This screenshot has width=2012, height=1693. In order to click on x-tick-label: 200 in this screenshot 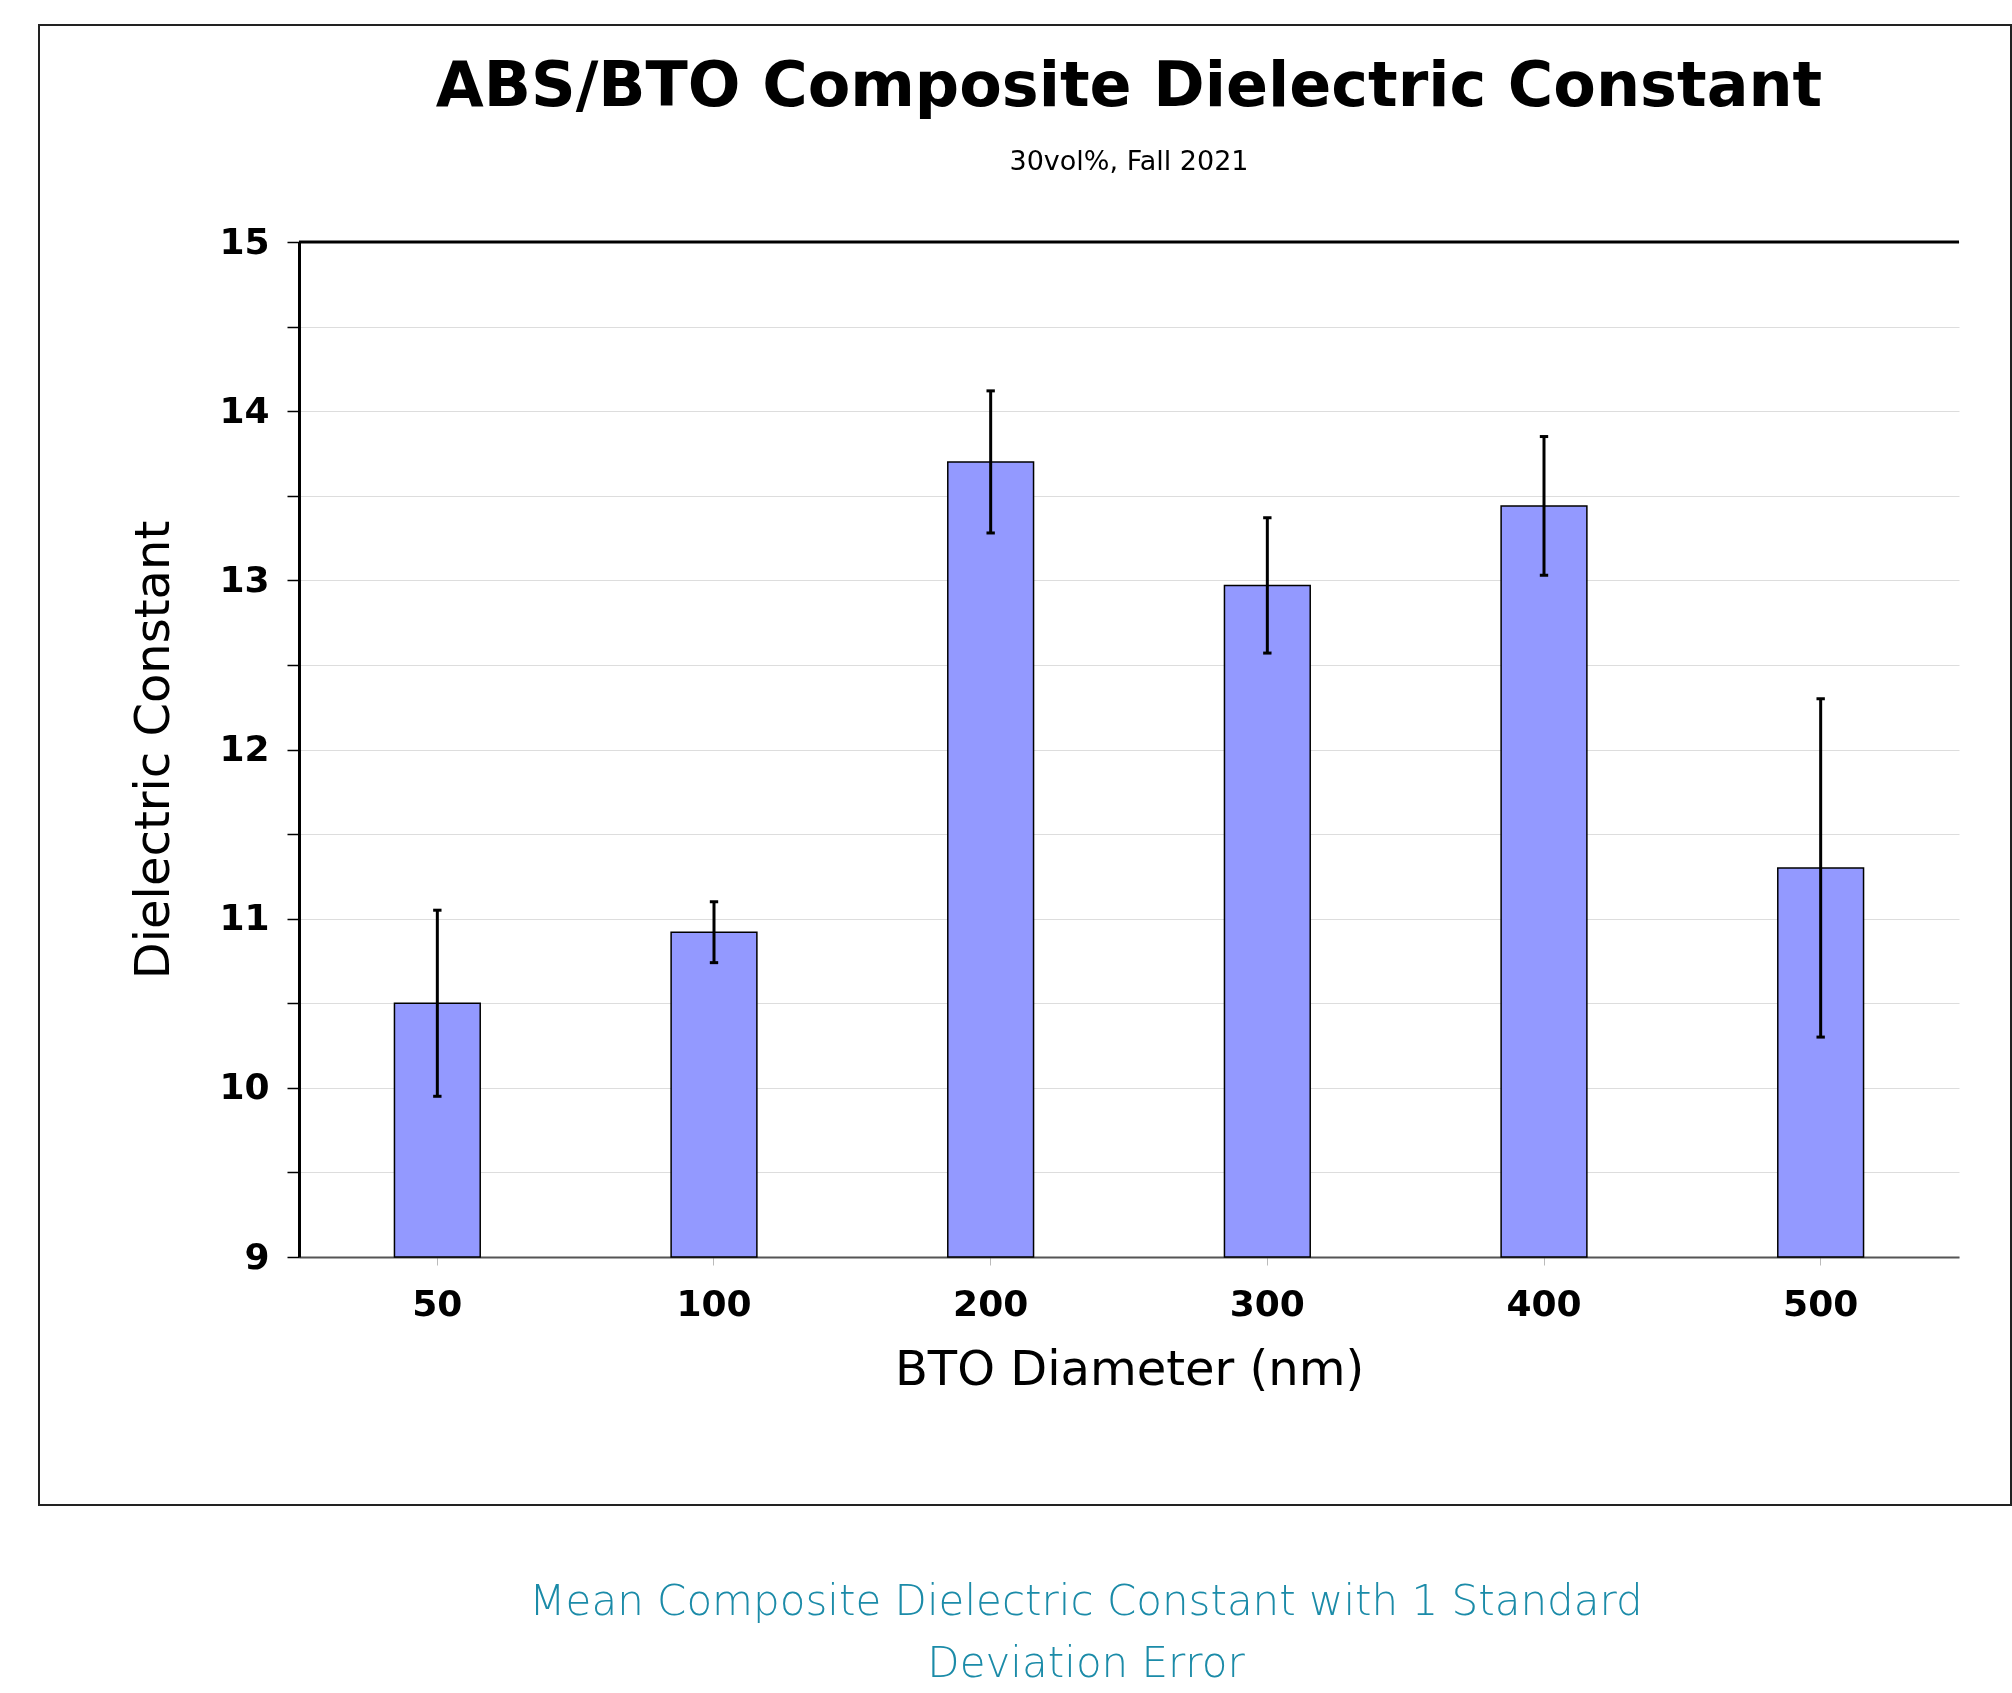, I will do `click(991, 1303)`.